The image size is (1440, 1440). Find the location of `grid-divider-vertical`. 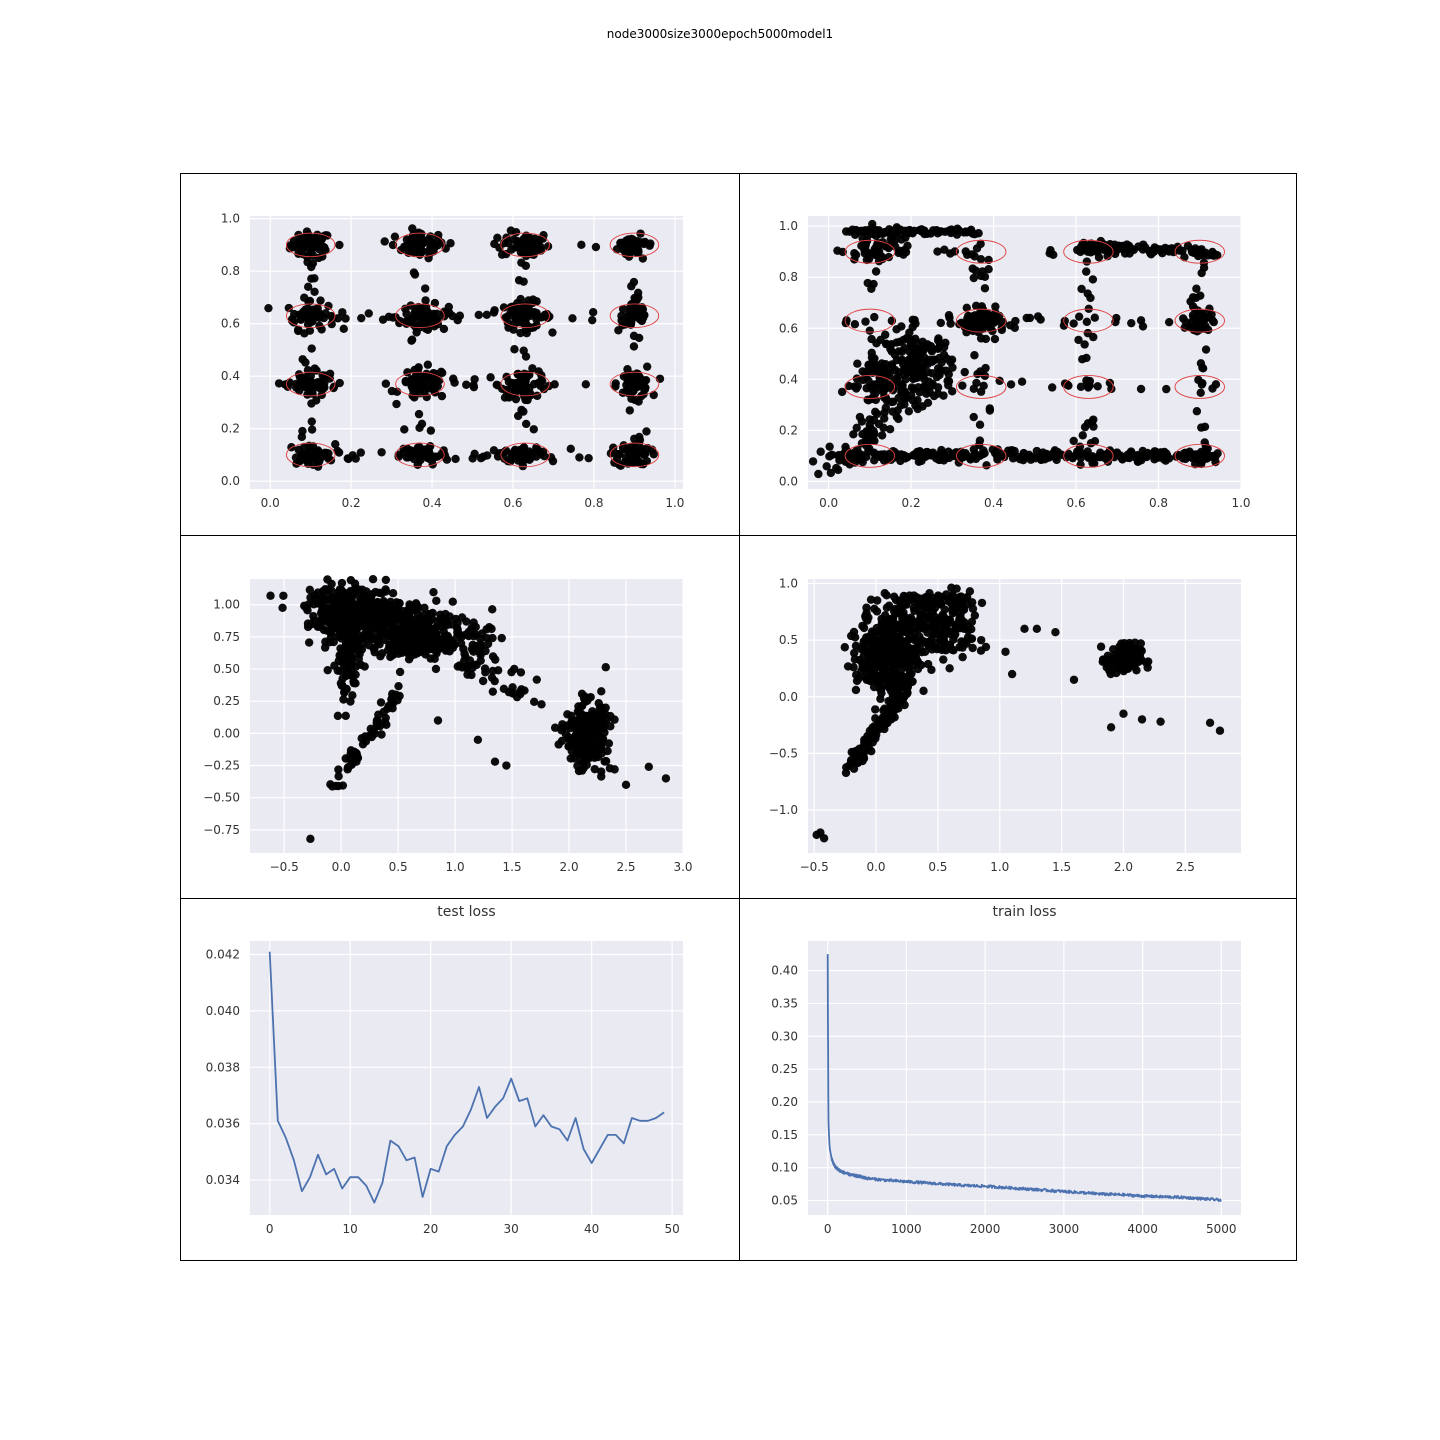

grid-divider-vertical is located at coordinates (739, 717).